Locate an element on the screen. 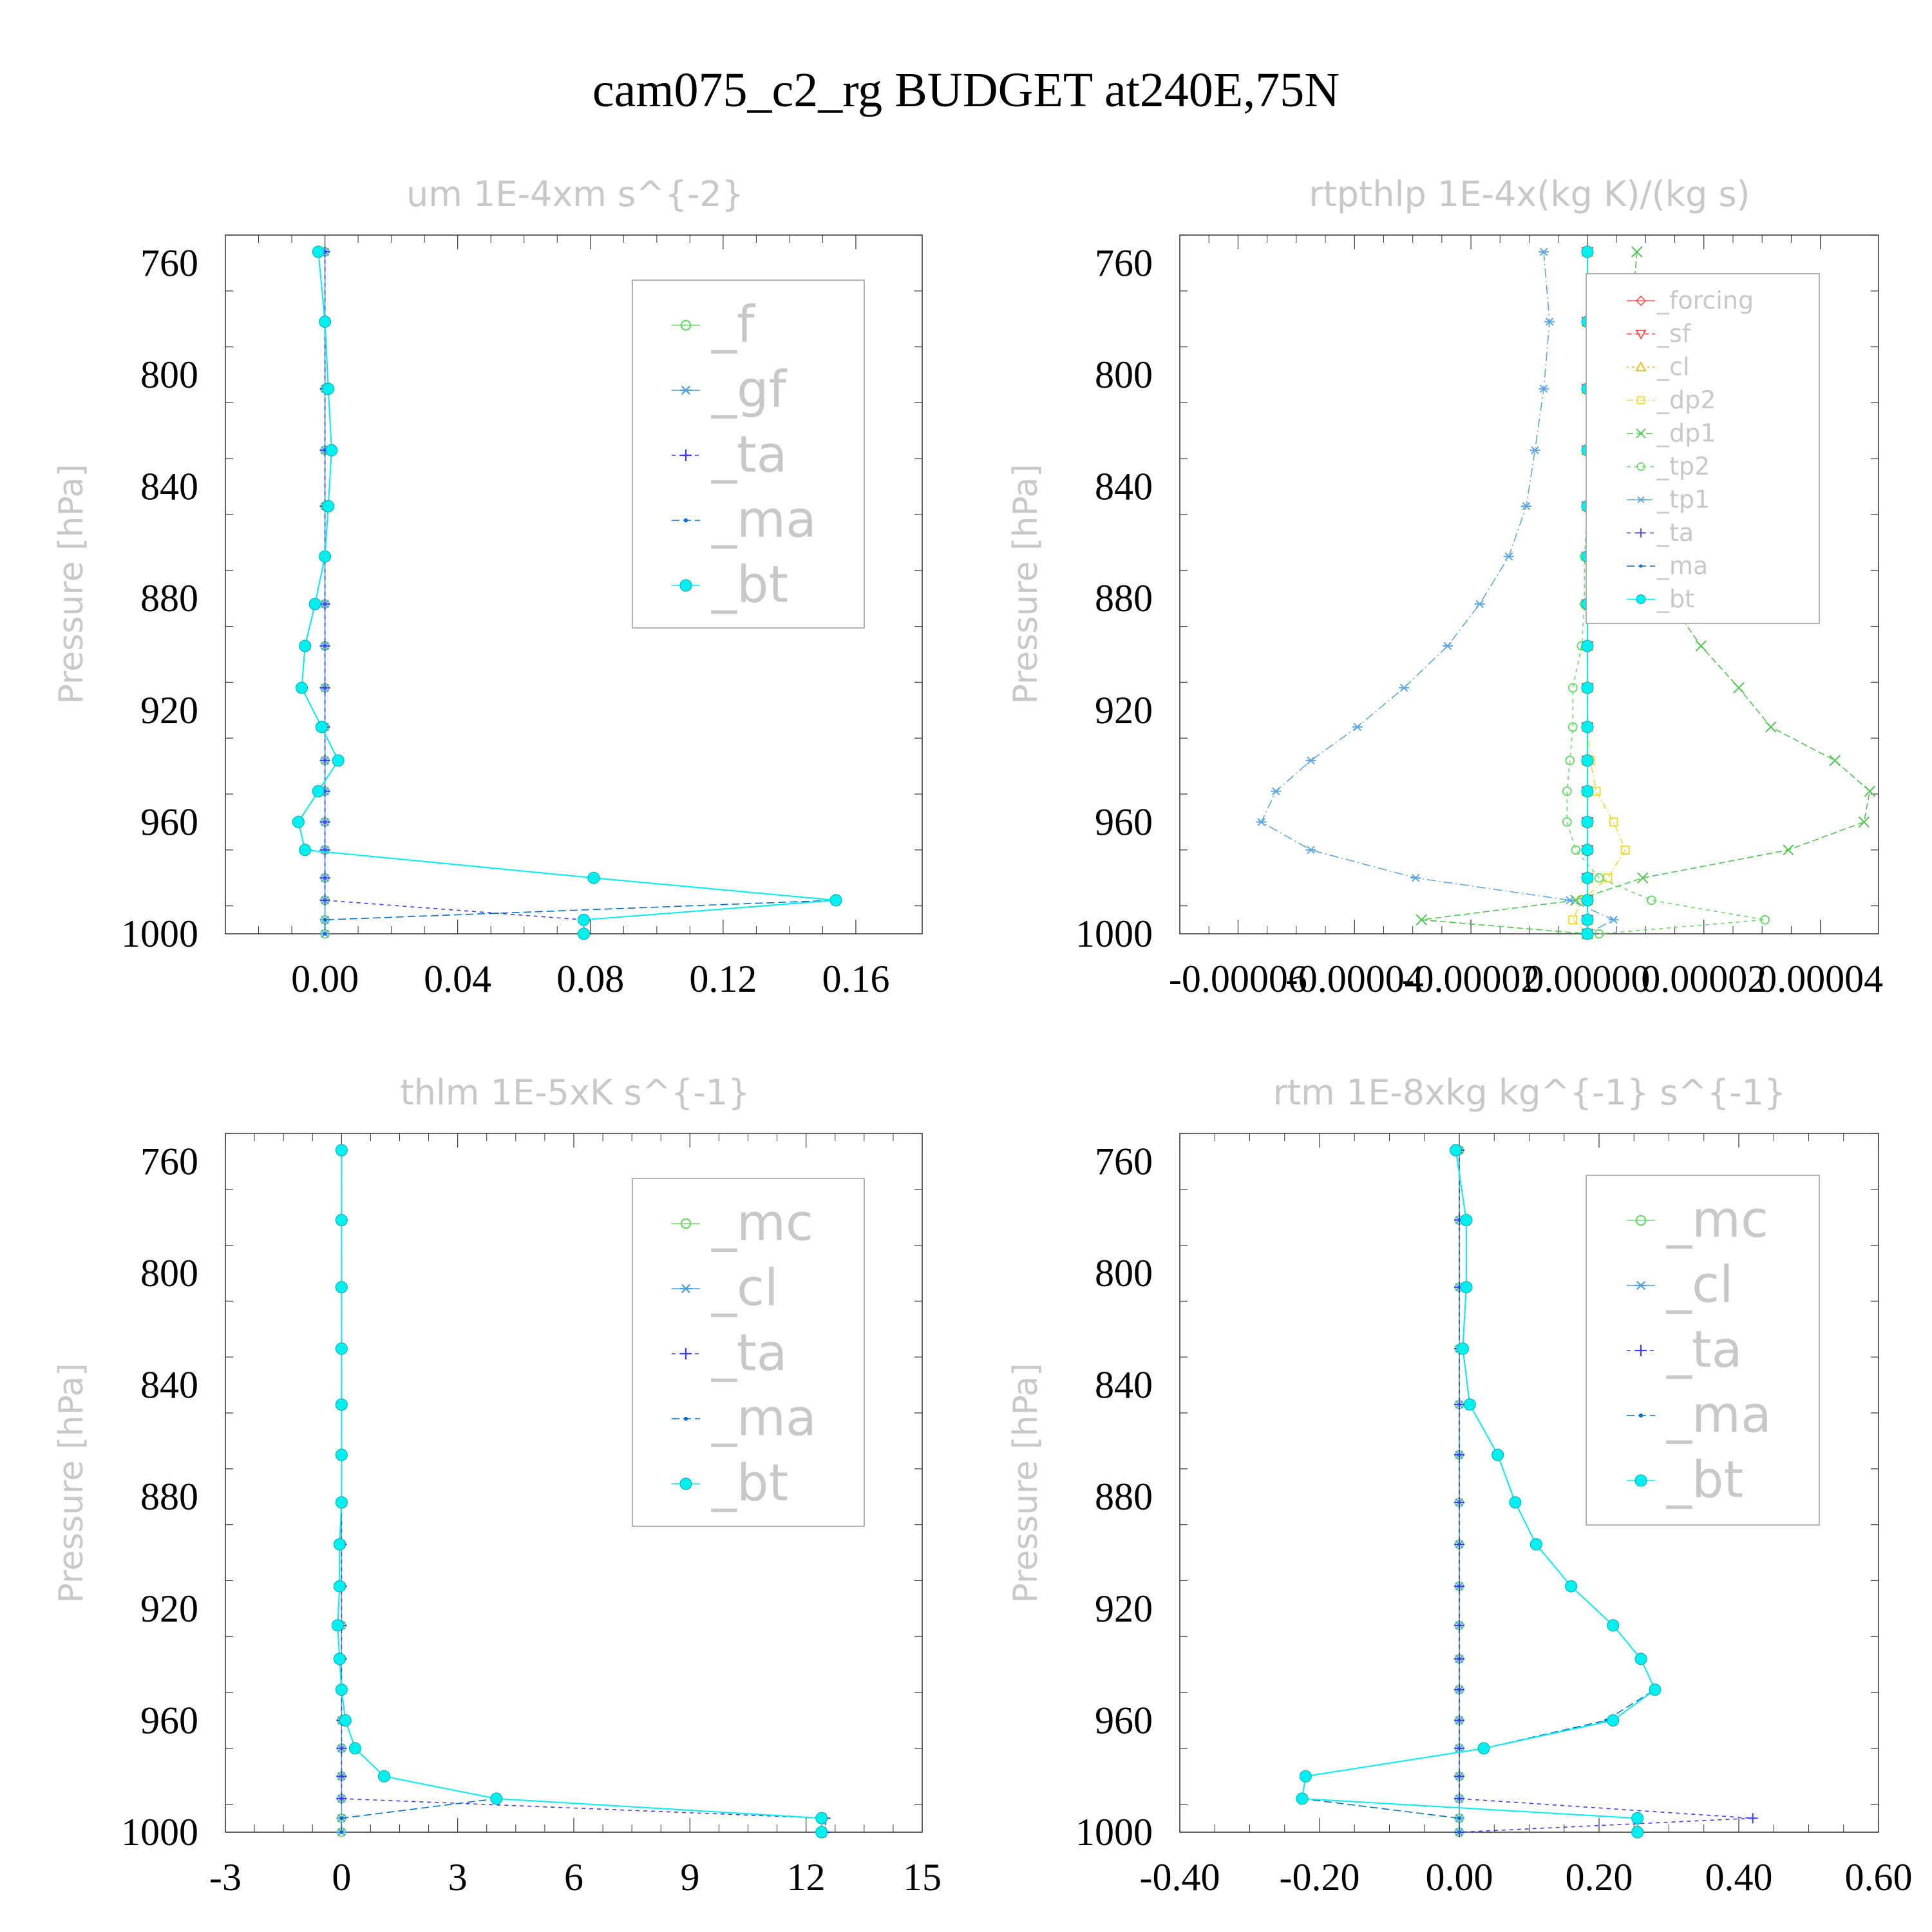 This screenshot has height=1932, width=1932. y-axis-label: Pressure [hPa] is located at coordinates (1026, 1483).